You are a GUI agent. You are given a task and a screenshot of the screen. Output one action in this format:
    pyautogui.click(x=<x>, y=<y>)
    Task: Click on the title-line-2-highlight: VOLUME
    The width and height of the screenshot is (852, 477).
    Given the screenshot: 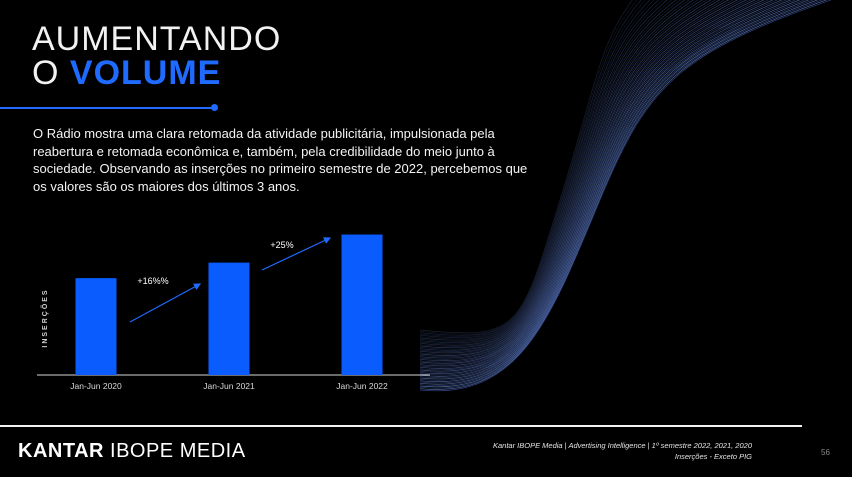 What is the action you would take?
    pyautogui.click(x=145, y=73)
    